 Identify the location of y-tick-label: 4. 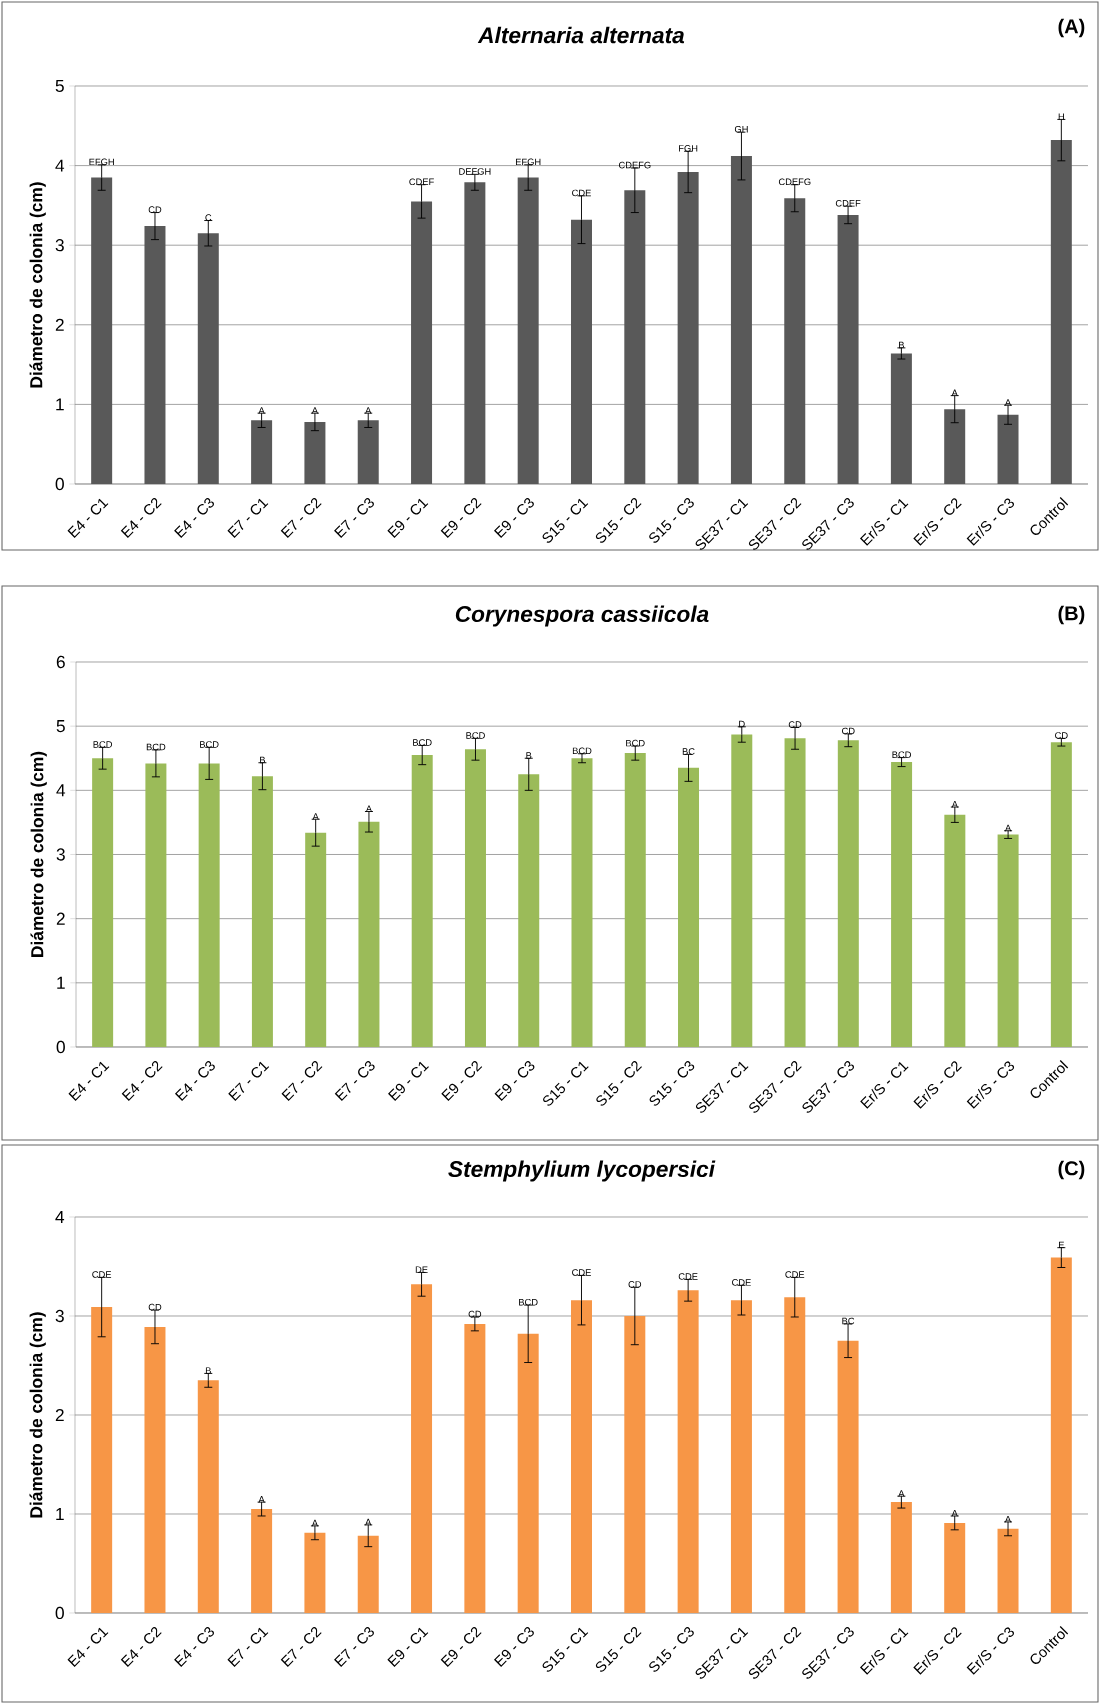
(60, 1217).